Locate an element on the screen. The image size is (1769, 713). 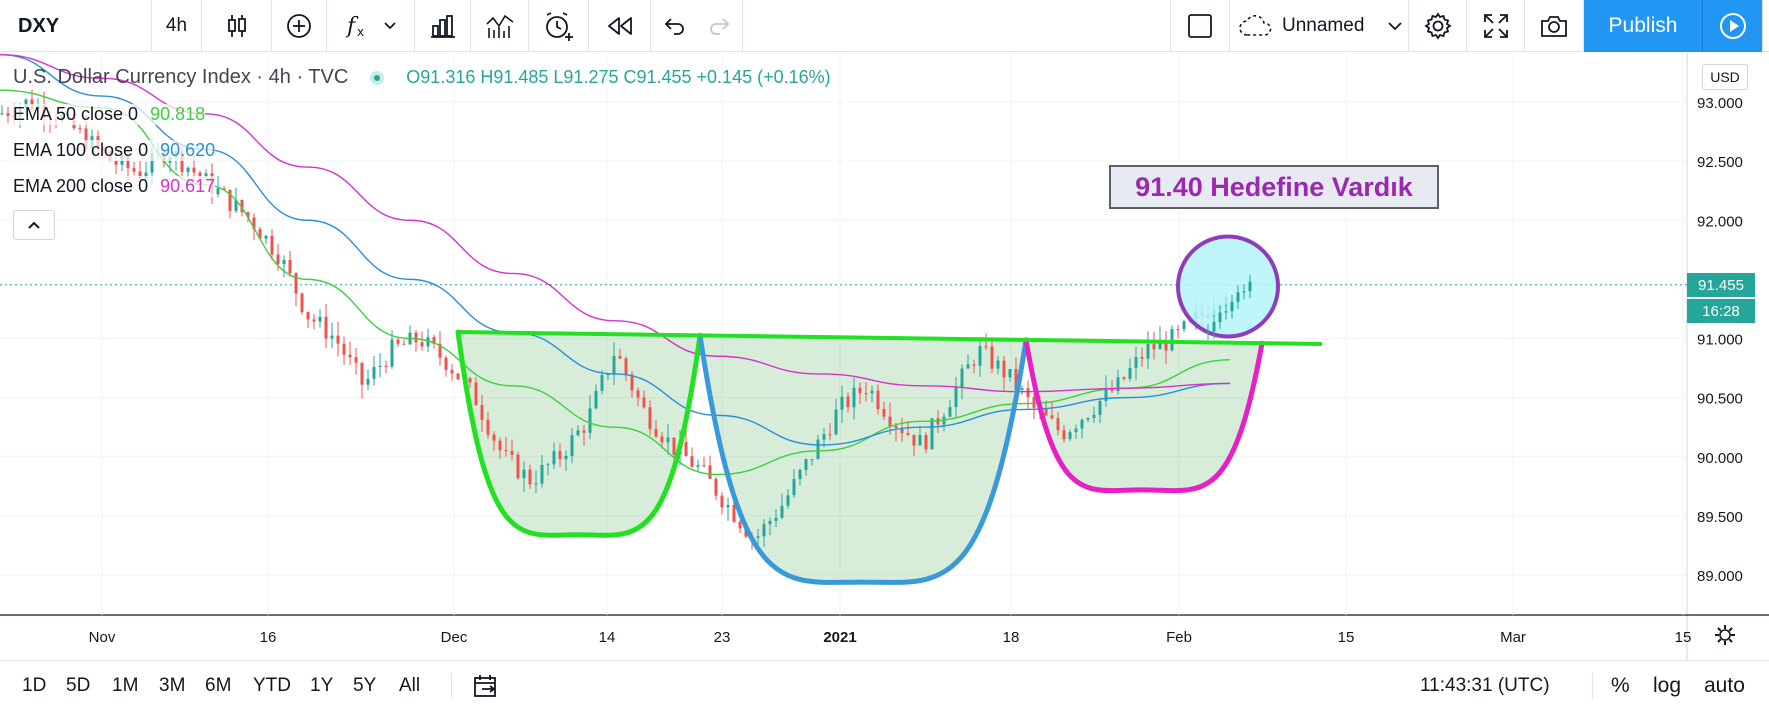
snapshot-button is located at coordinates (1554, 26).